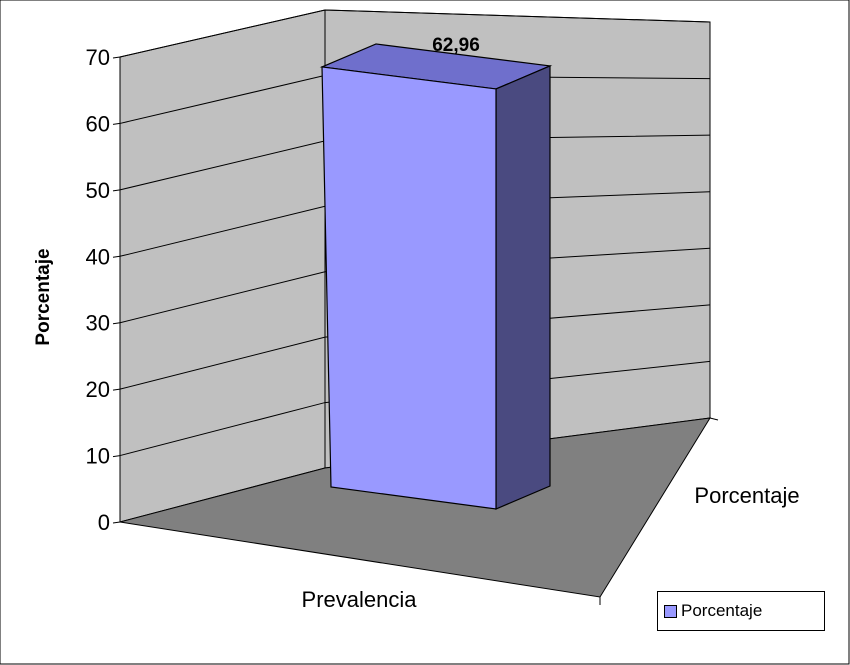  Describe the element at coordinates (456, 45) in the screenshot. I see `data-label: 62,96` at that location.